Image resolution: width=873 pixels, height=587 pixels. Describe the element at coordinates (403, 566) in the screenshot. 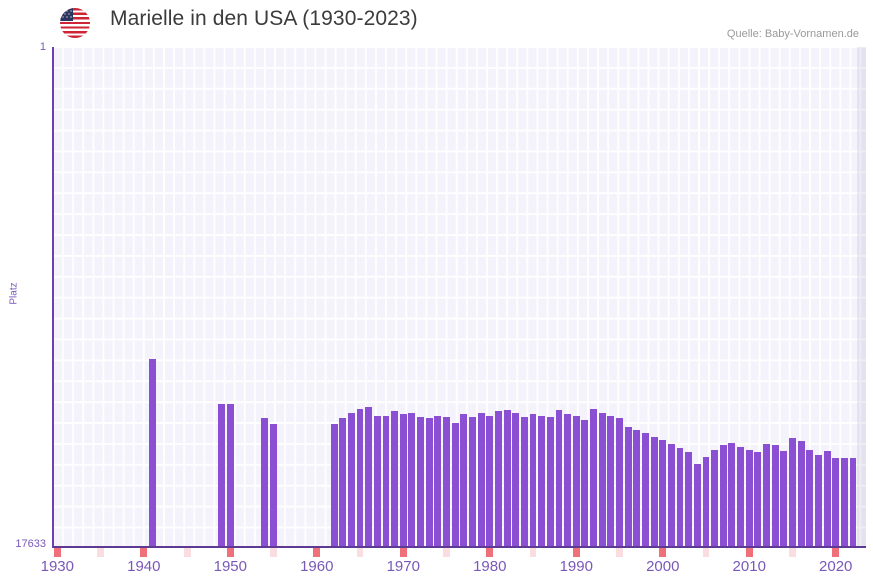

I see `x-axis-tick-label: 1970` at that location.